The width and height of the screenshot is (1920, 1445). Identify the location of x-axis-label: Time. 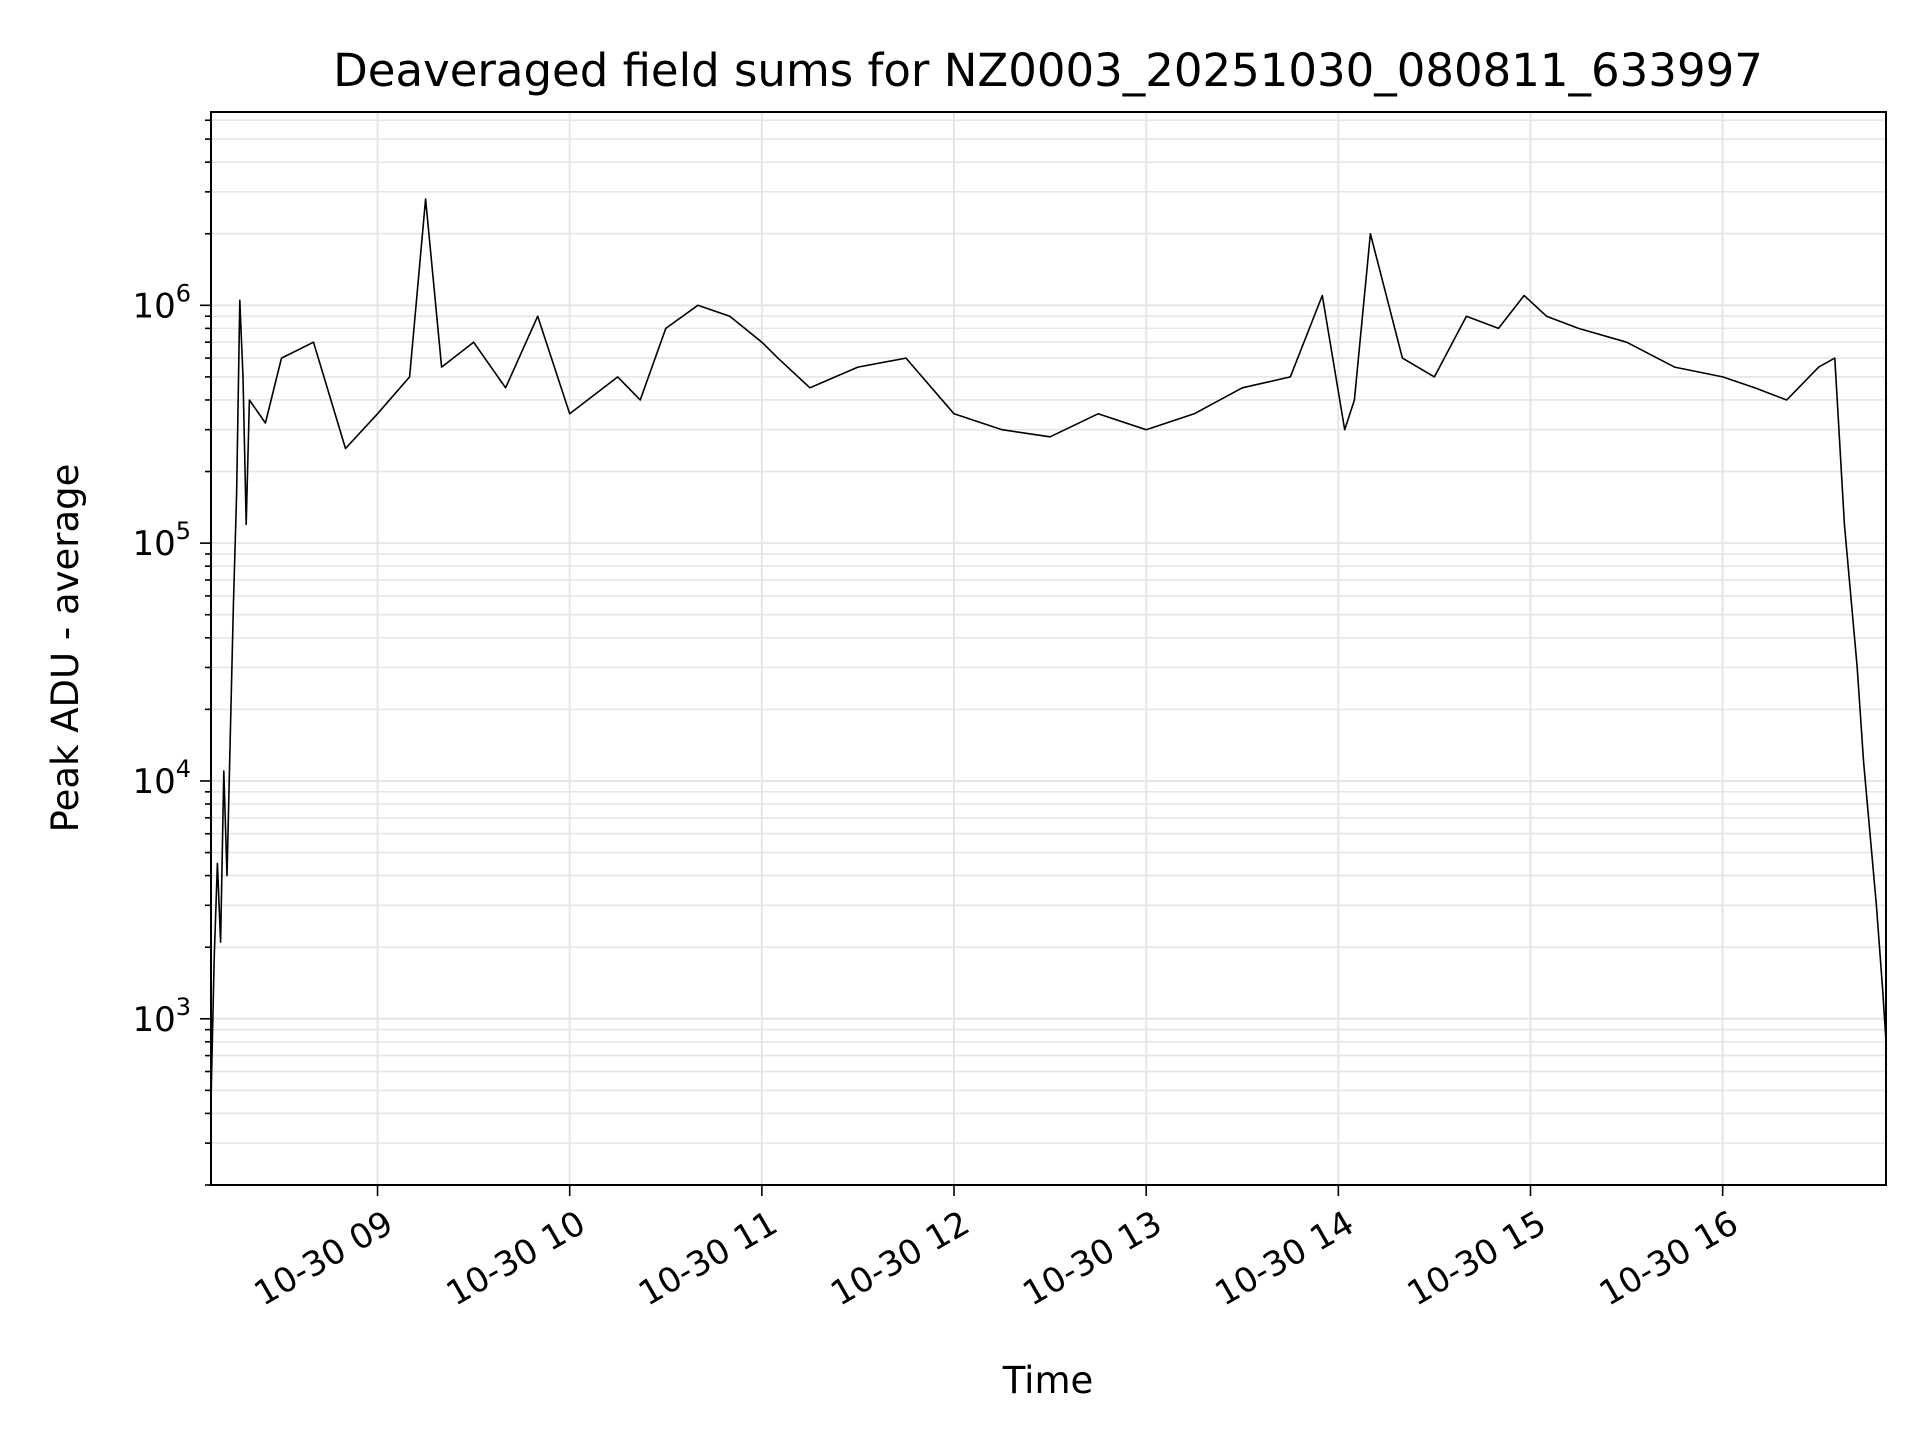
(1048, 1380).